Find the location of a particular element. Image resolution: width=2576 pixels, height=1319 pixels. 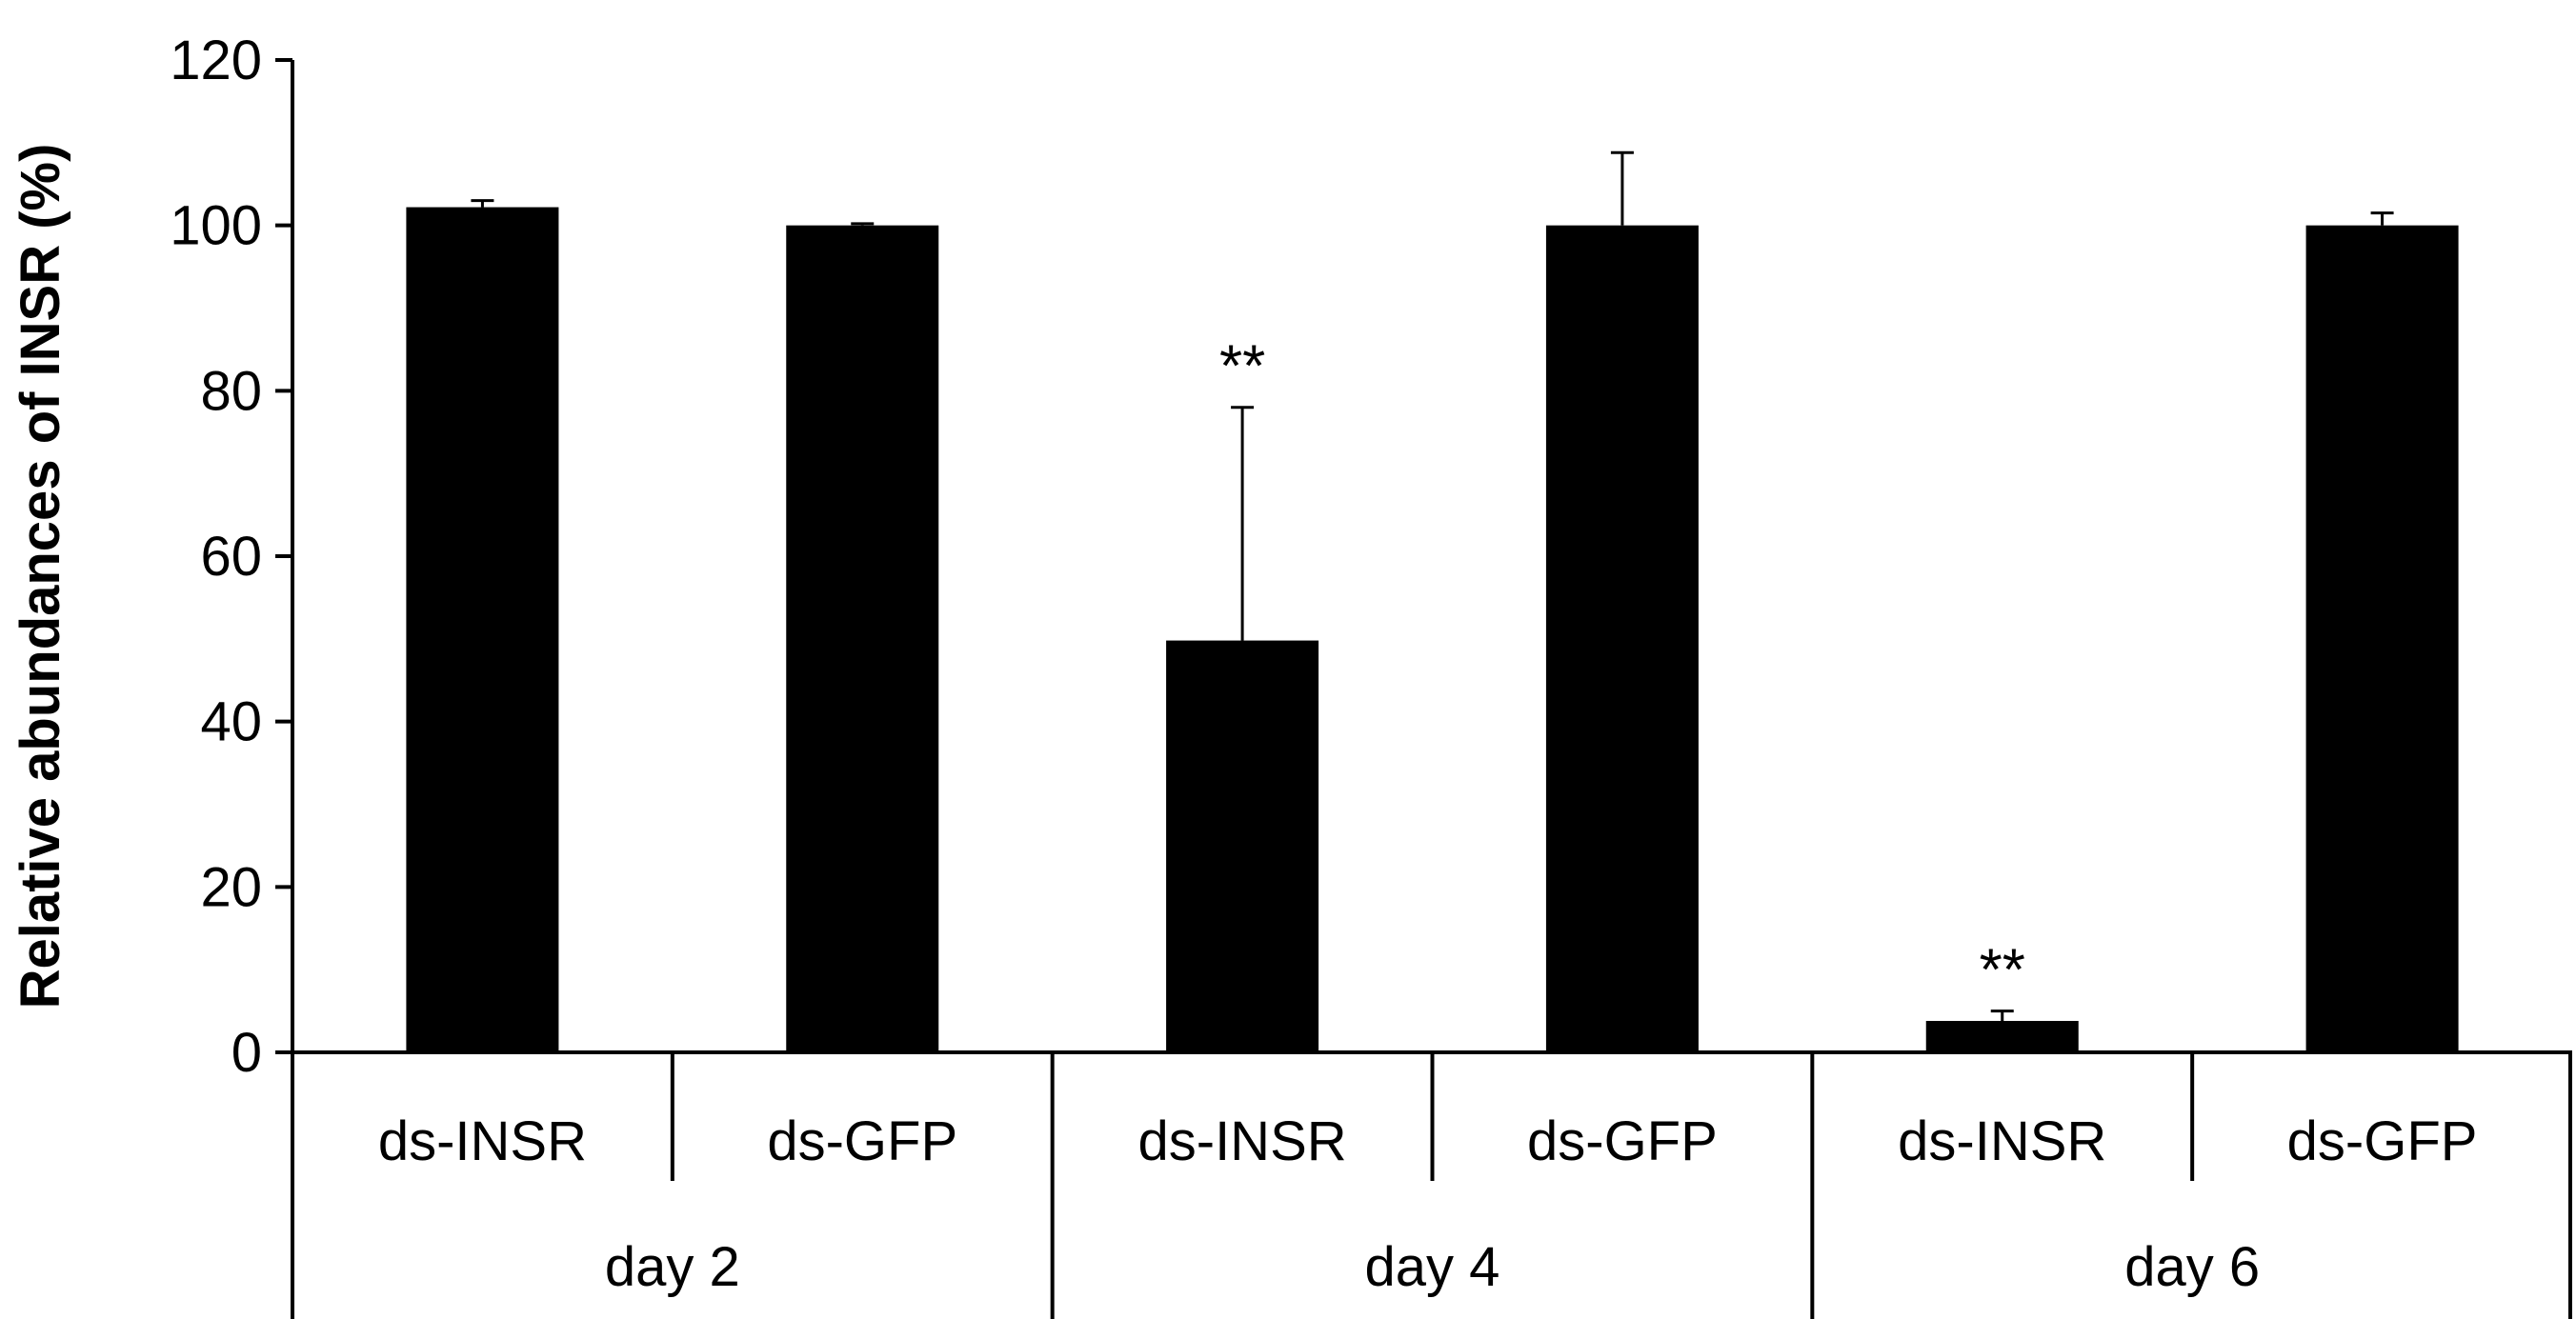

y-axis-title: Relative abundances of INSR (%) is located at coordinates (40, 576).